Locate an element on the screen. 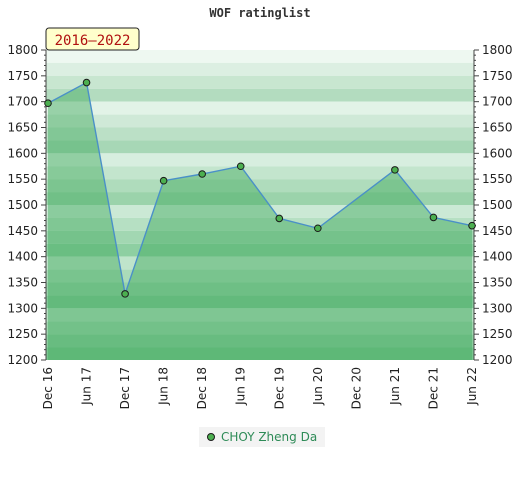 The height and width of the screenshot is (480, 520). period-badge-box is located at coordinates (92, 39).